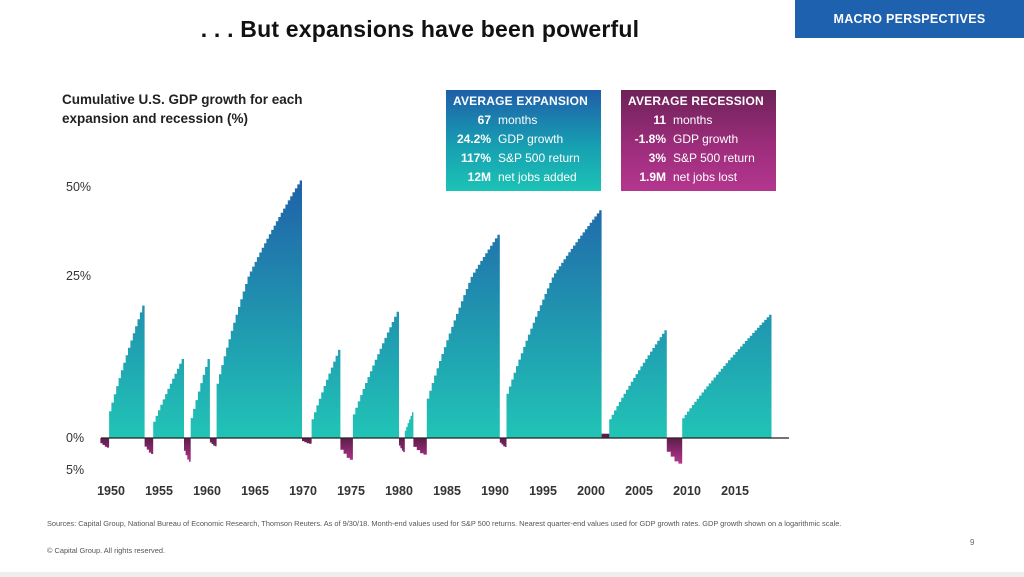  What do you see at coordinates (207, 491) in the screenshot?
I see `x-tick-label: 1960` at bounding box center [207, 491].